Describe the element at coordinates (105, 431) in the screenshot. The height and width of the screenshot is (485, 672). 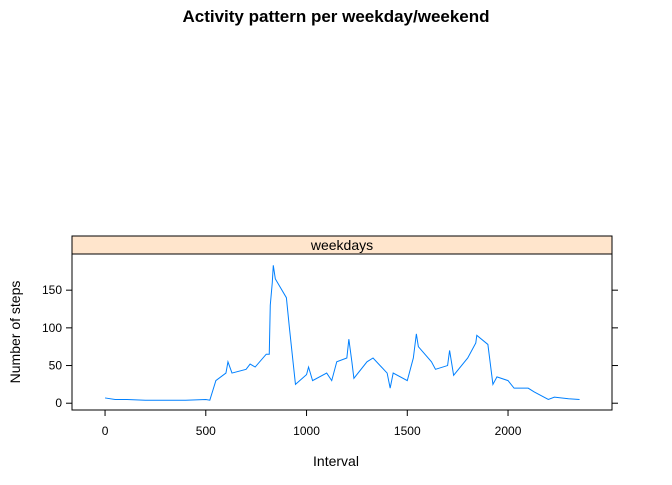
I see `x-tick-label: 0` at that location.